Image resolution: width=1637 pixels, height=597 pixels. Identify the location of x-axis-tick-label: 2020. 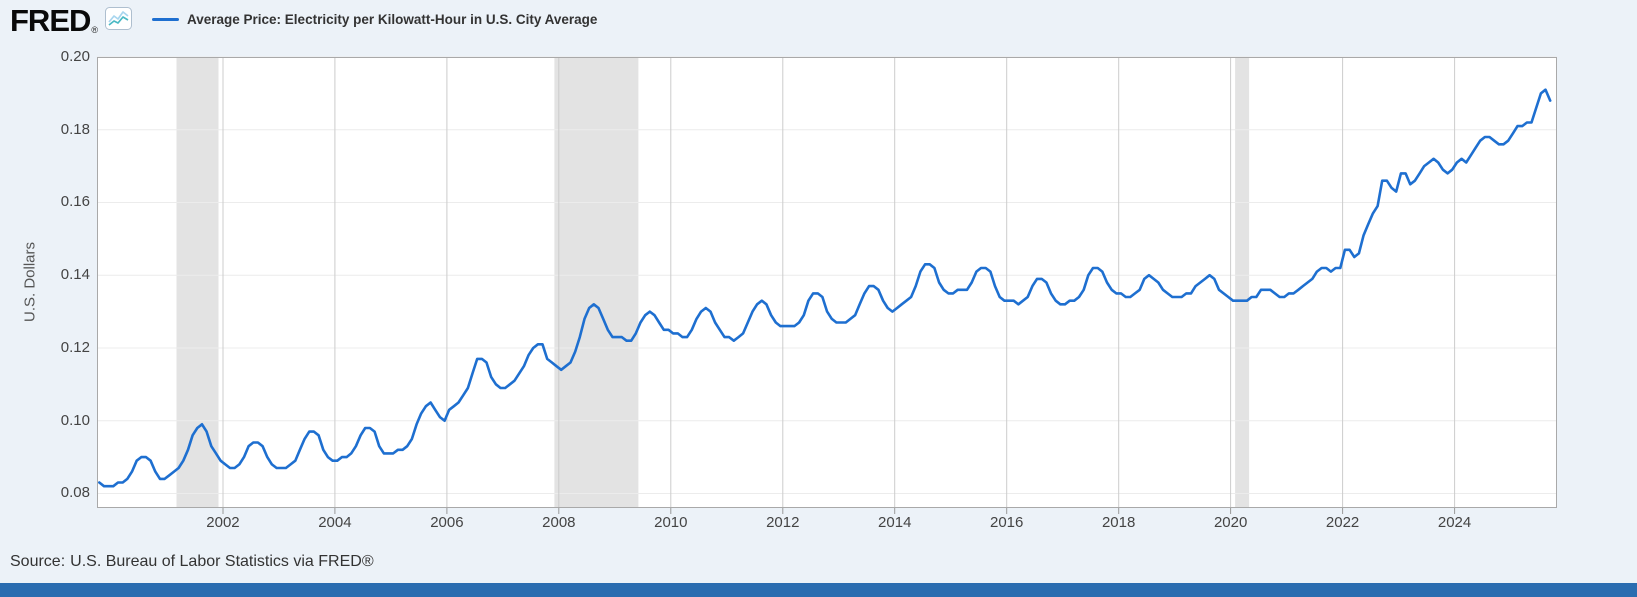
(1230, 522).